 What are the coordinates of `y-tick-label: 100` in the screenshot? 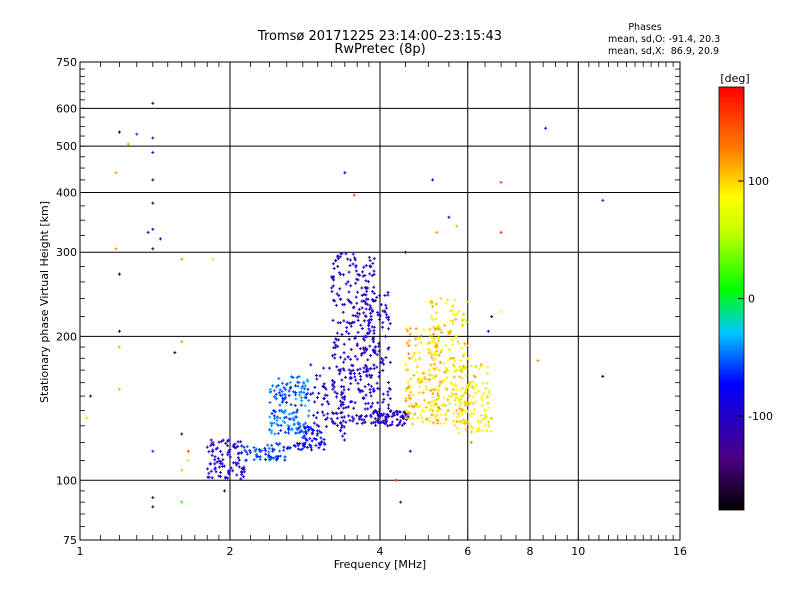 It's located at (66, 480).